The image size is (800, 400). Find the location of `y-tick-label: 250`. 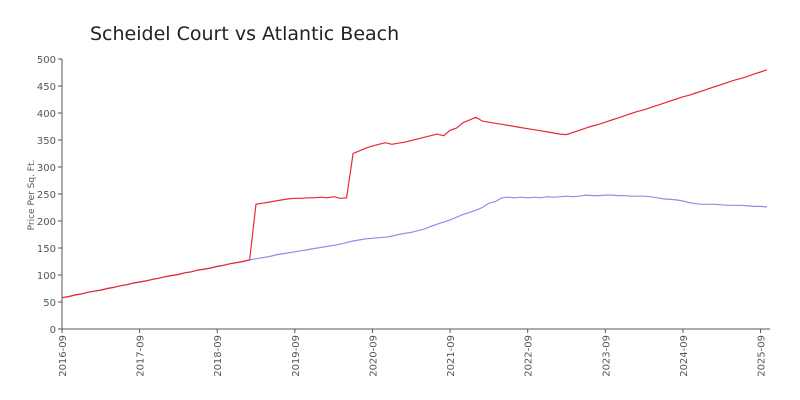

y-tick-label: 250 is located at coordinates (46, 195).